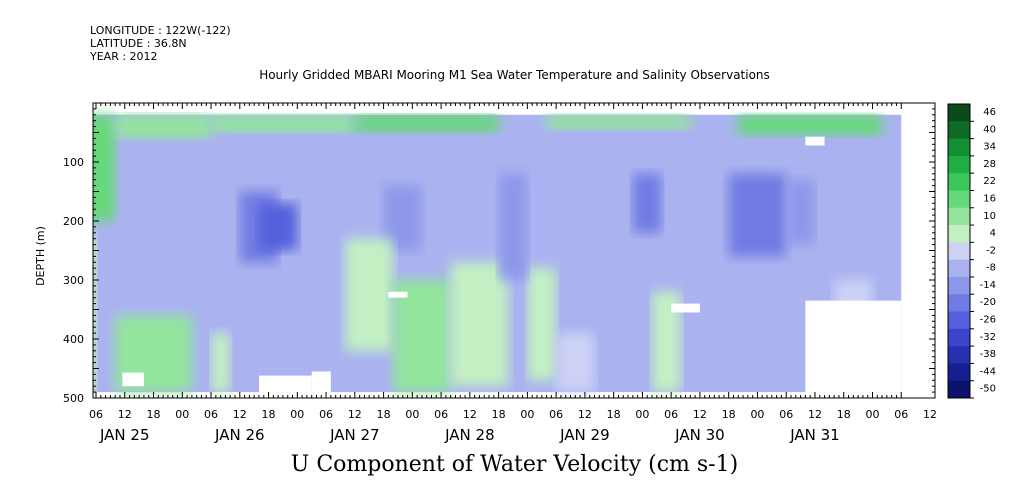 The height and width of the screenshot is (504, 1009). What do you see at coordinates (138, 43) in the screenshot?
I see `latitude-label: LATITUDE : 36.8N` at bounding box center [138, 43].